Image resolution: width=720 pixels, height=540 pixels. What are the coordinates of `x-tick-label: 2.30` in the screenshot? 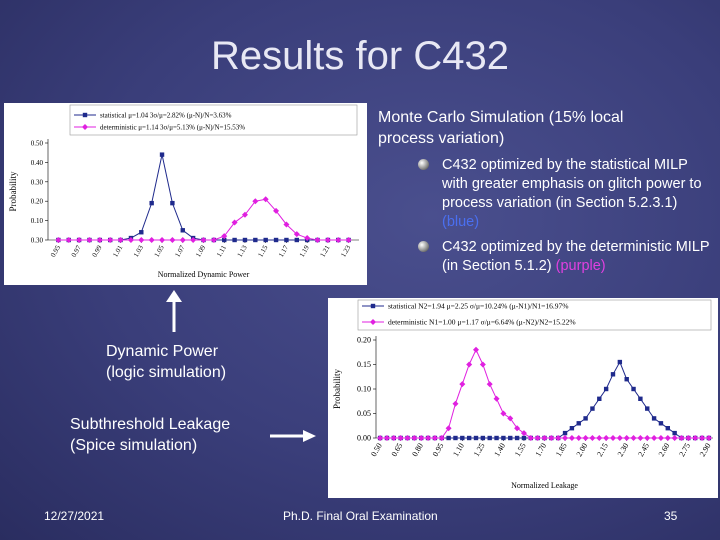 It's located at (623, 450).